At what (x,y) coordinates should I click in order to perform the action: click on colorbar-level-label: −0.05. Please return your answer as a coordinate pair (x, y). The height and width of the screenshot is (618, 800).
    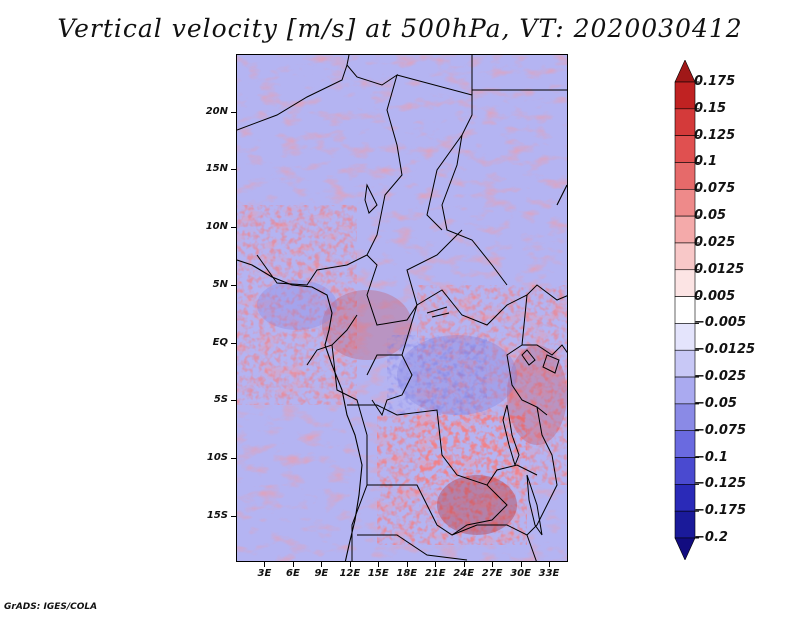
    Looking at the image, I should click on (715, 403).